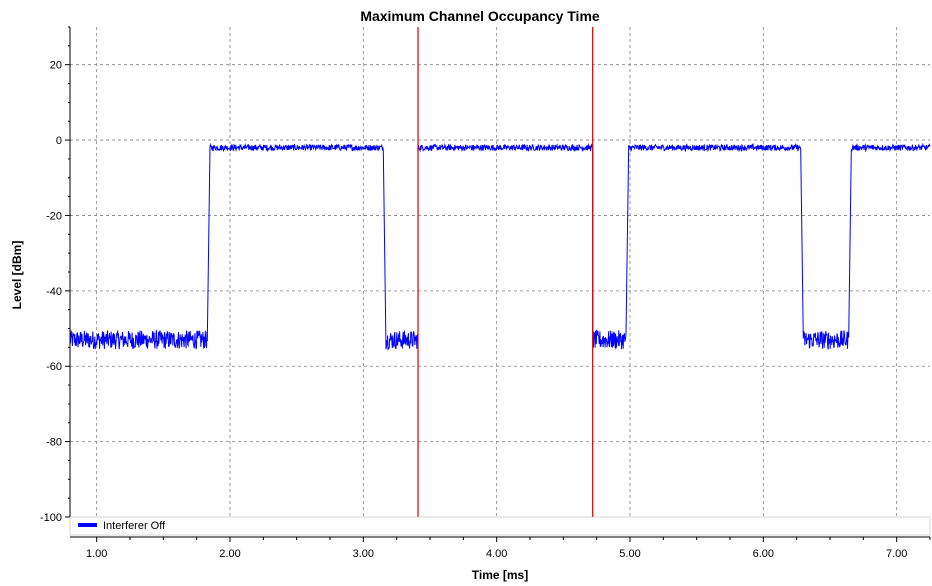  I want to click on x-tick-label: 3.00, so click(363, 554).